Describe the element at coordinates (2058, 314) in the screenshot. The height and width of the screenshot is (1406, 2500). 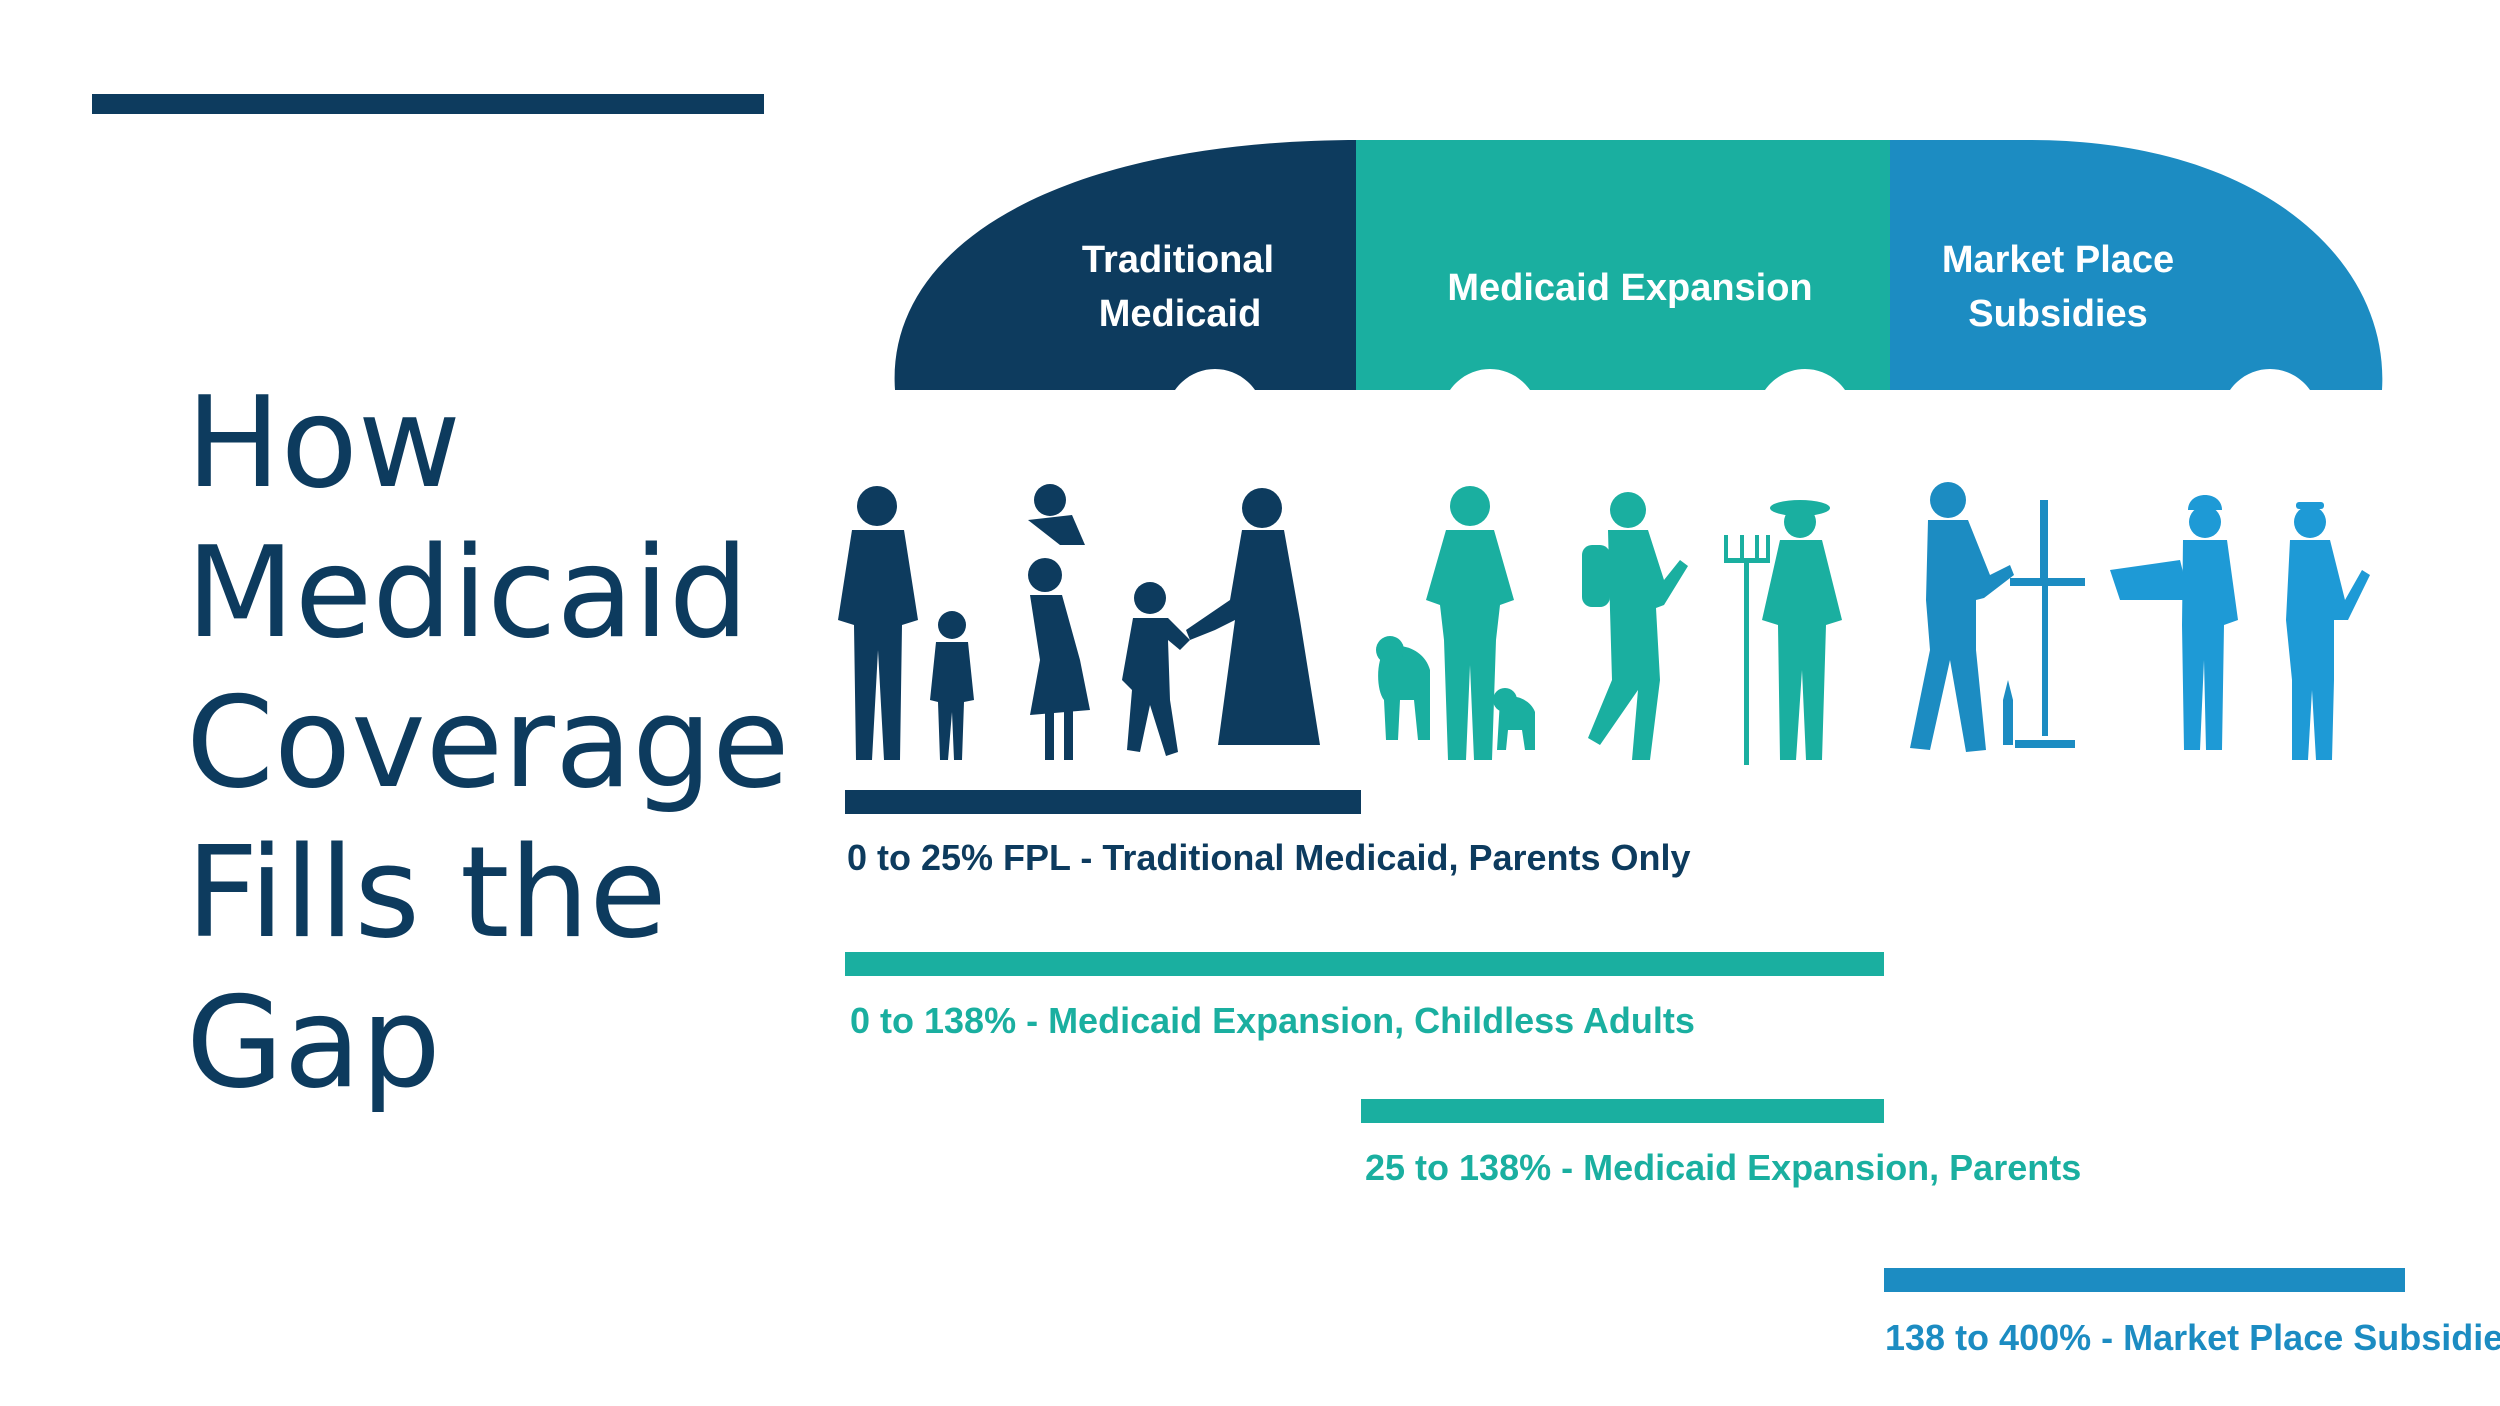
I see `umbrella-label-marketplace-2: Subsidies` at that location.